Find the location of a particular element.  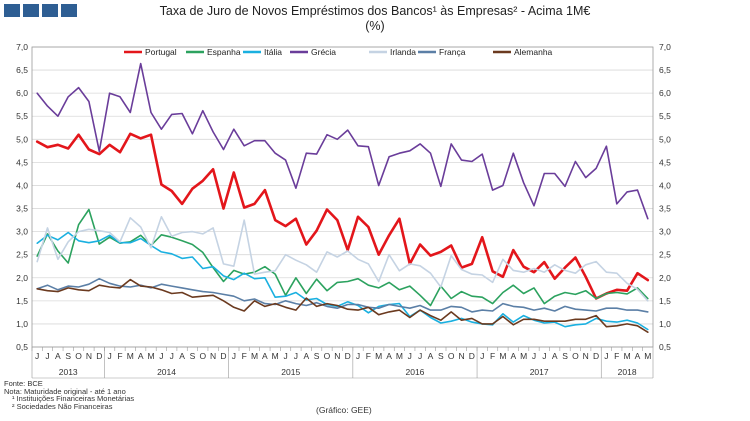

series-line is located at coordinates (342, 306).